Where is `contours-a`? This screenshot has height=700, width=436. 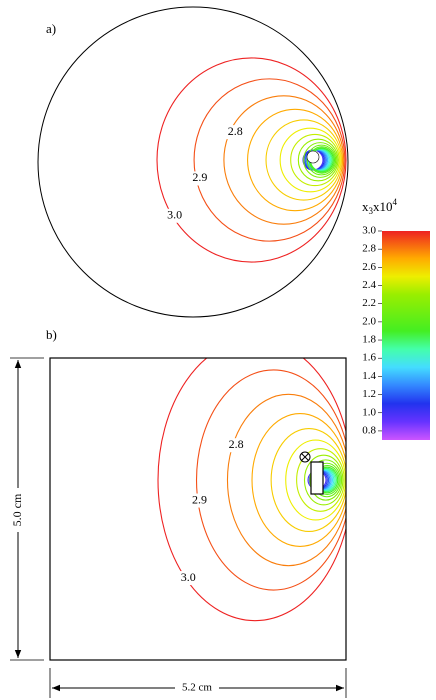 contours-a is located at coordinates (251, 160).